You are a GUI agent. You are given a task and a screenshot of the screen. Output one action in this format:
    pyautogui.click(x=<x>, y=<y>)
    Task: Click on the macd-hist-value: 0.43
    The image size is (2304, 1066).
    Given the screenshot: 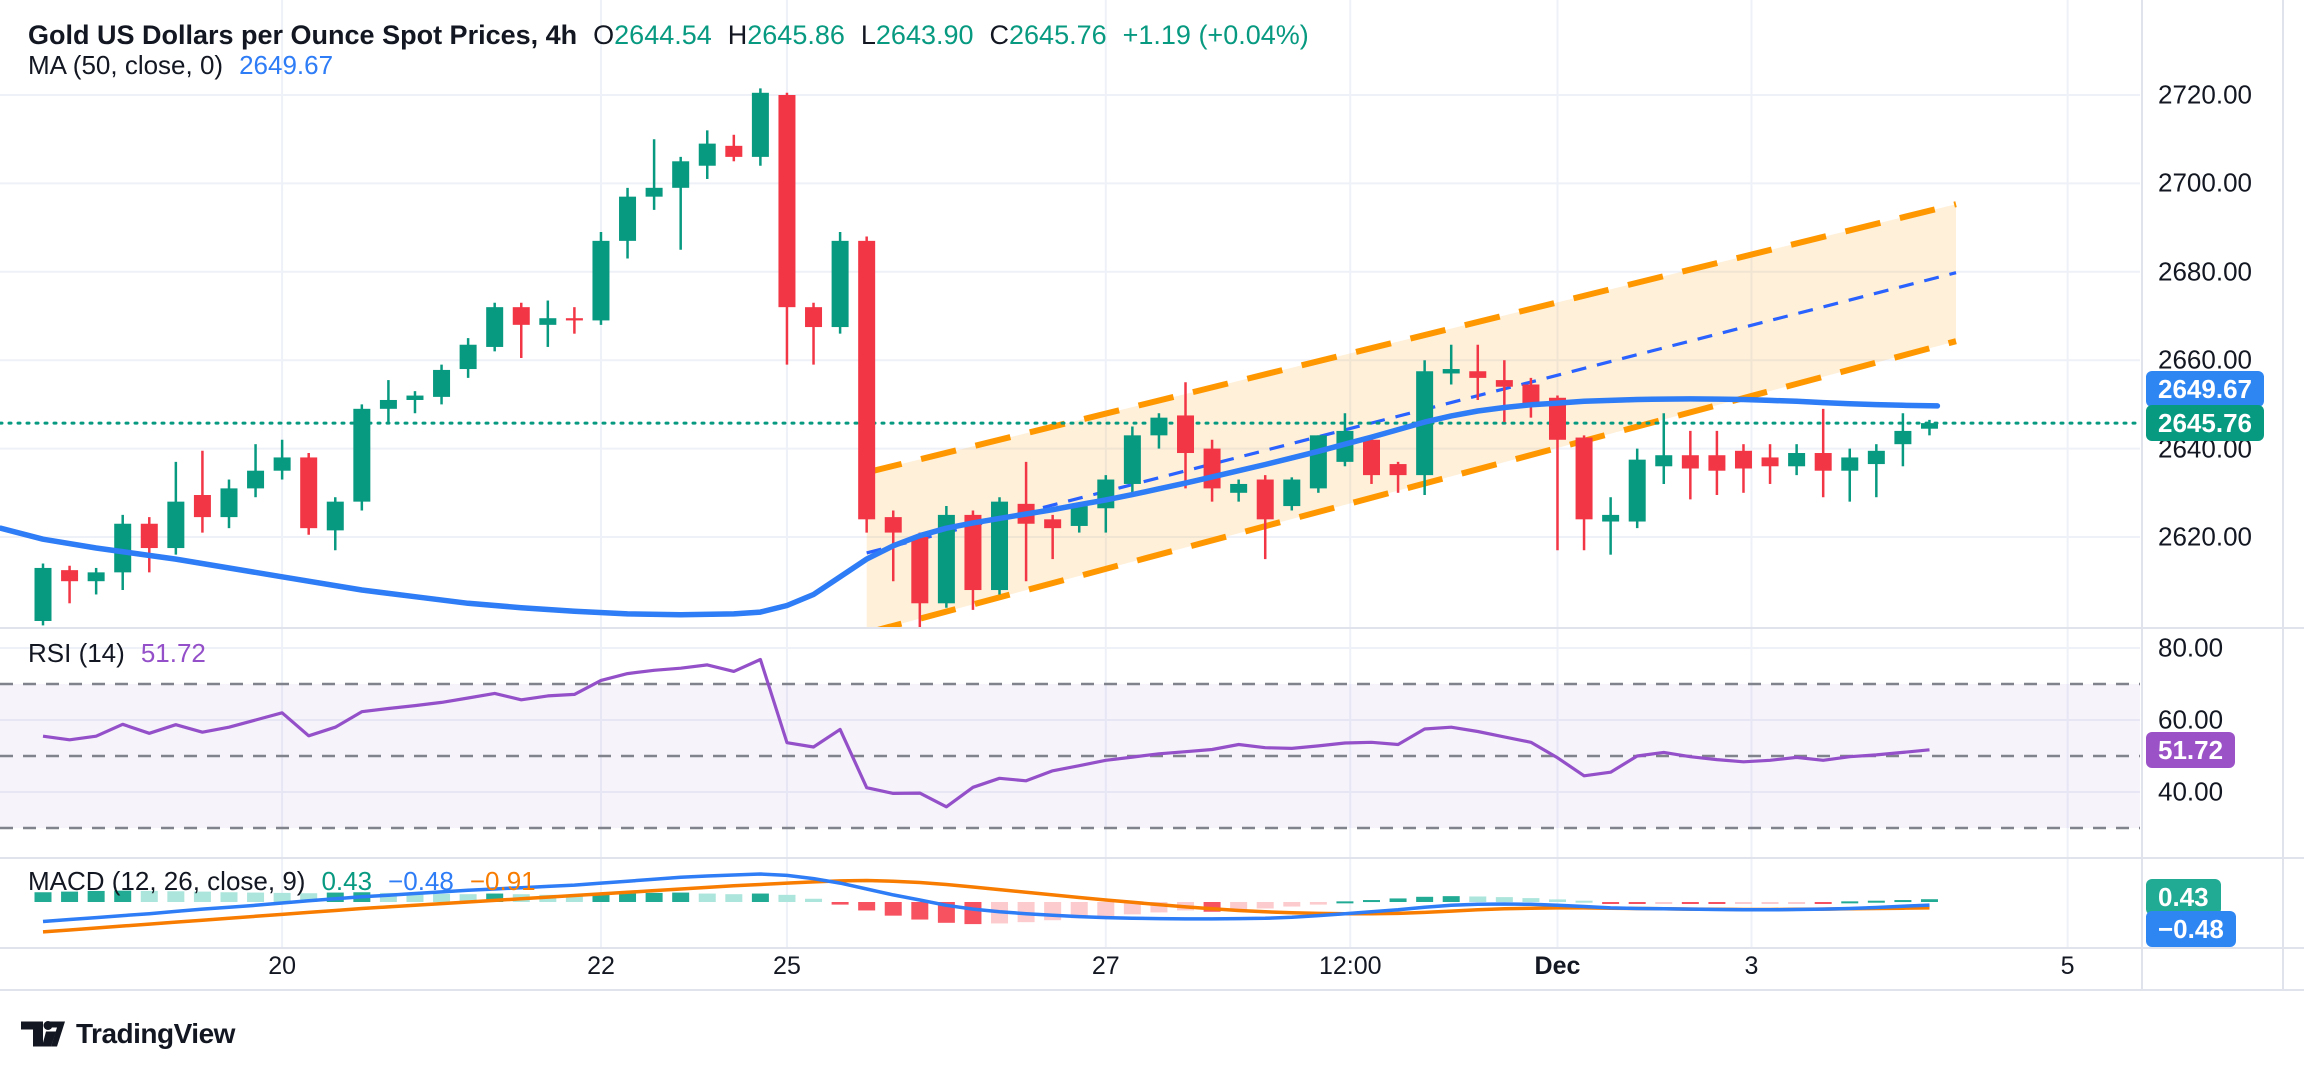 What is the action you would take?
    pyautogui.click(x=347, y=881)
    